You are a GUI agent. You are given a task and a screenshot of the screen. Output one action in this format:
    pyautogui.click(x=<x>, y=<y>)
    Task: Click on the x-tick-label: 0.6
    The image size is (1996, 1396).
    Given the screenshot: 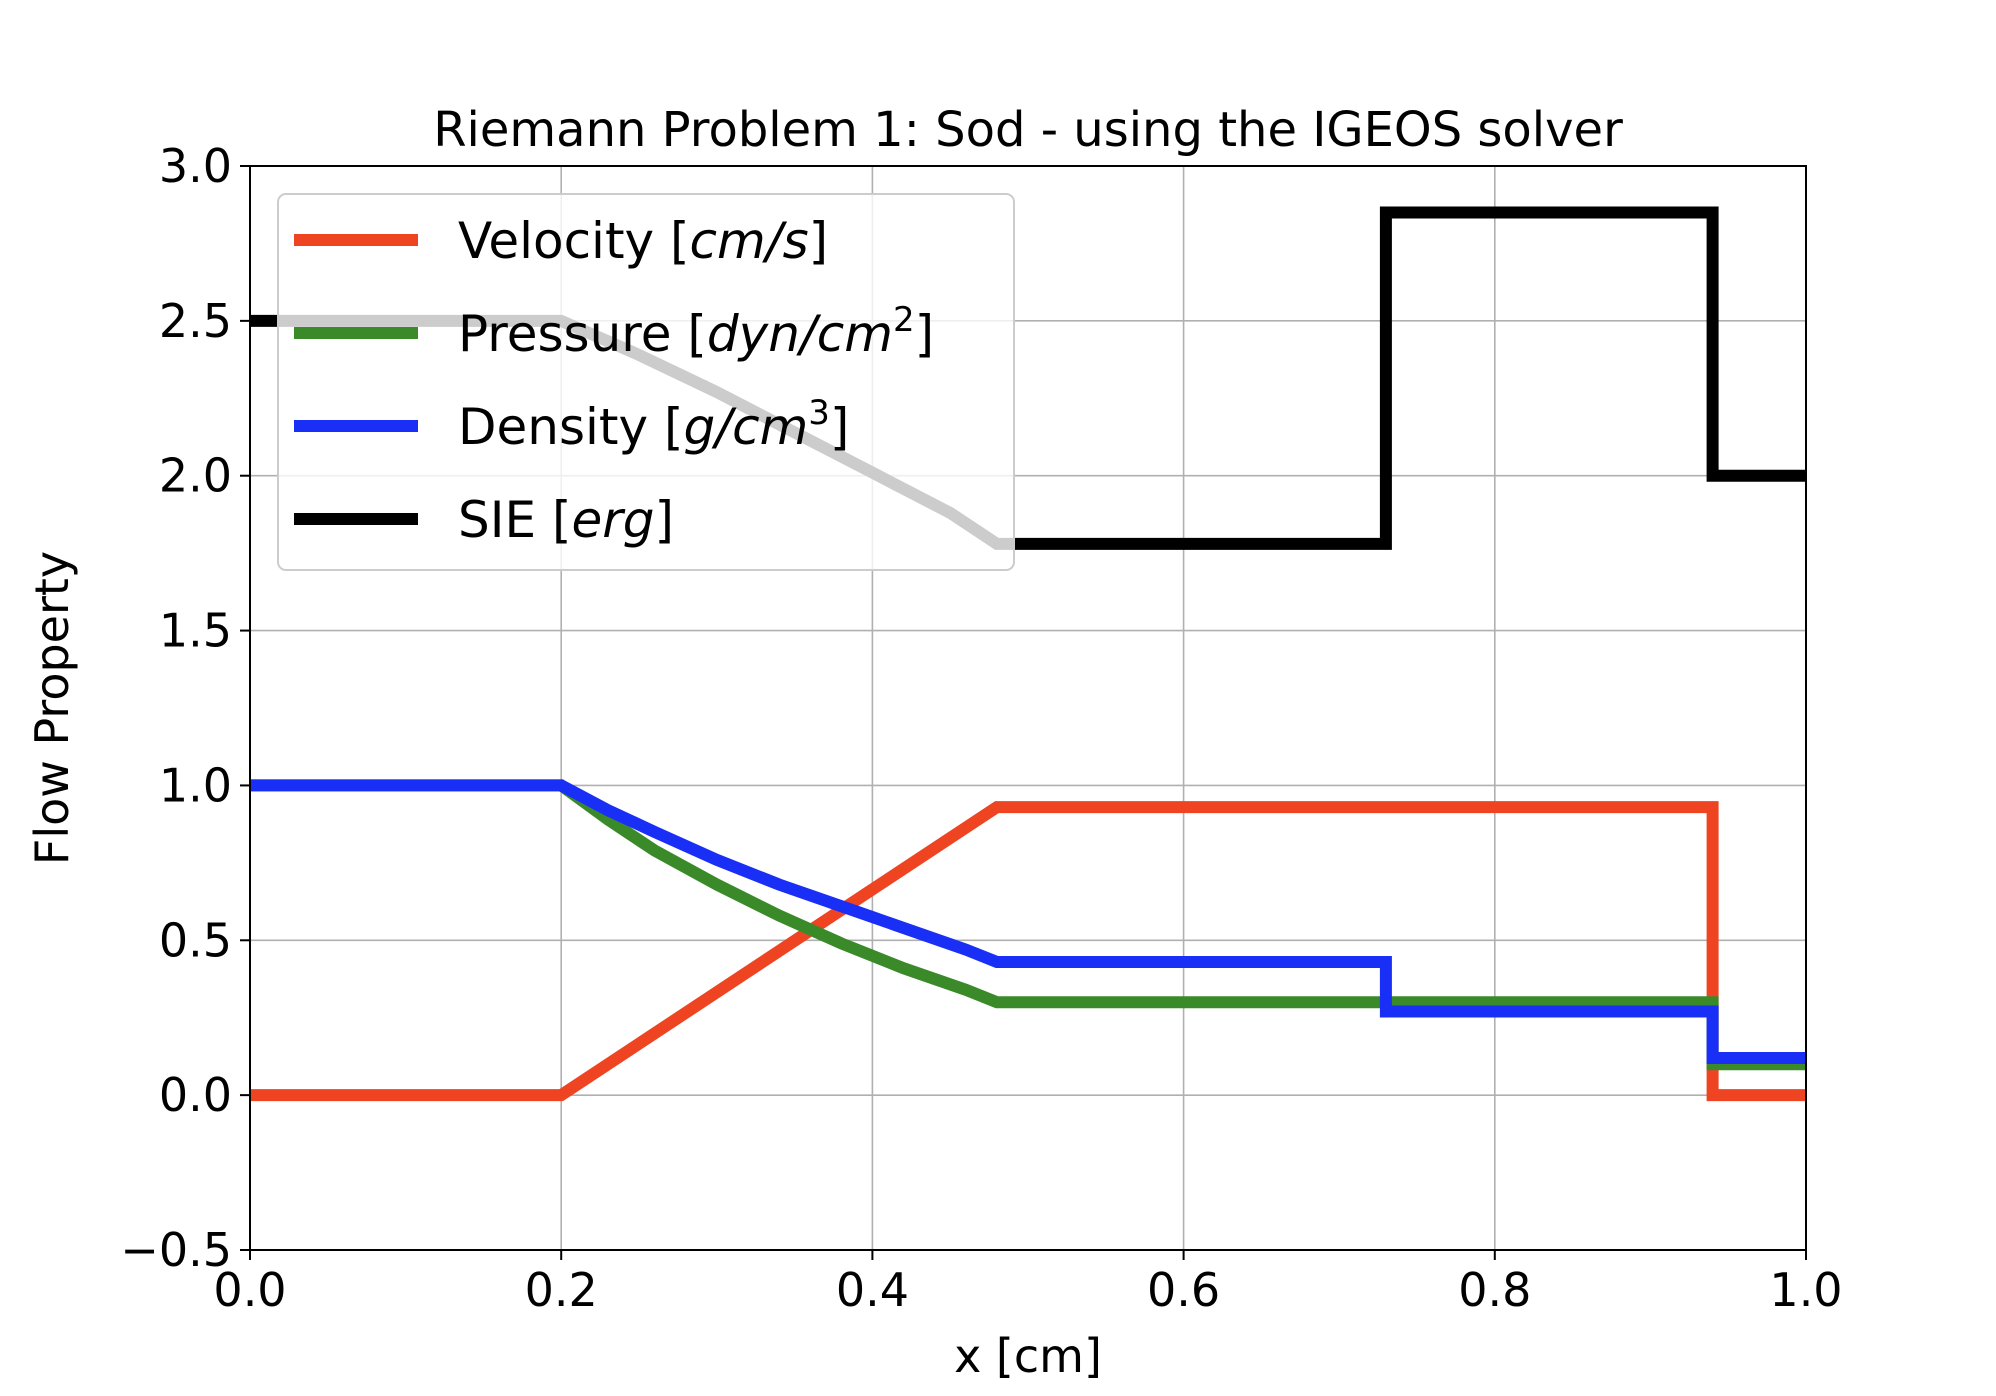 What is the action you would take?
    pyautogui.click(x=1183, y=1290)
    